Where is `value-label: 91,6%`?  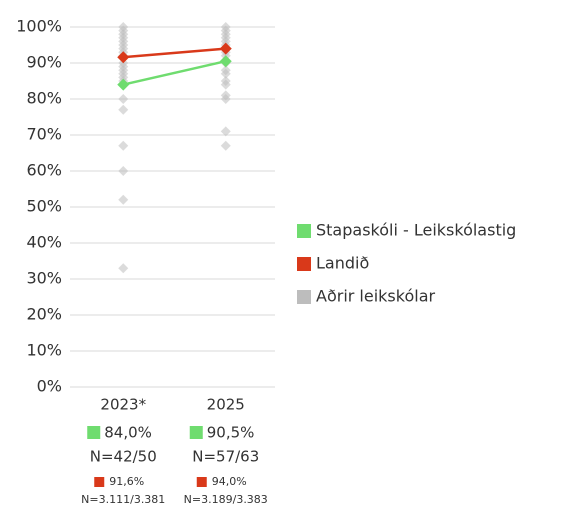 value-label: 91,6% is located at coordinates (126, 481).